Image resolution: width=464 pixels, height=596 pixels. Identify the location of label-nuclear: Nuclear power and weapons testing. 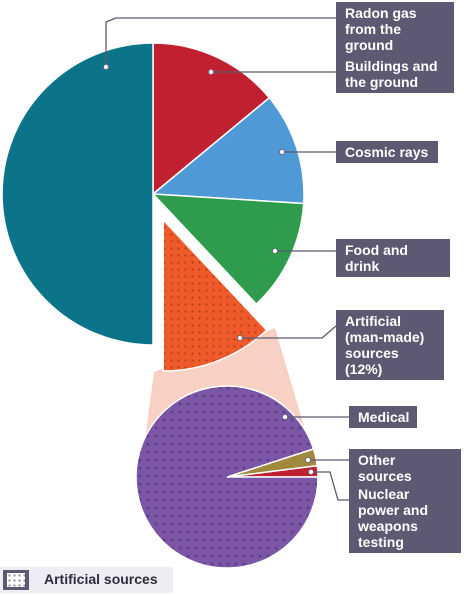
(405, 518).